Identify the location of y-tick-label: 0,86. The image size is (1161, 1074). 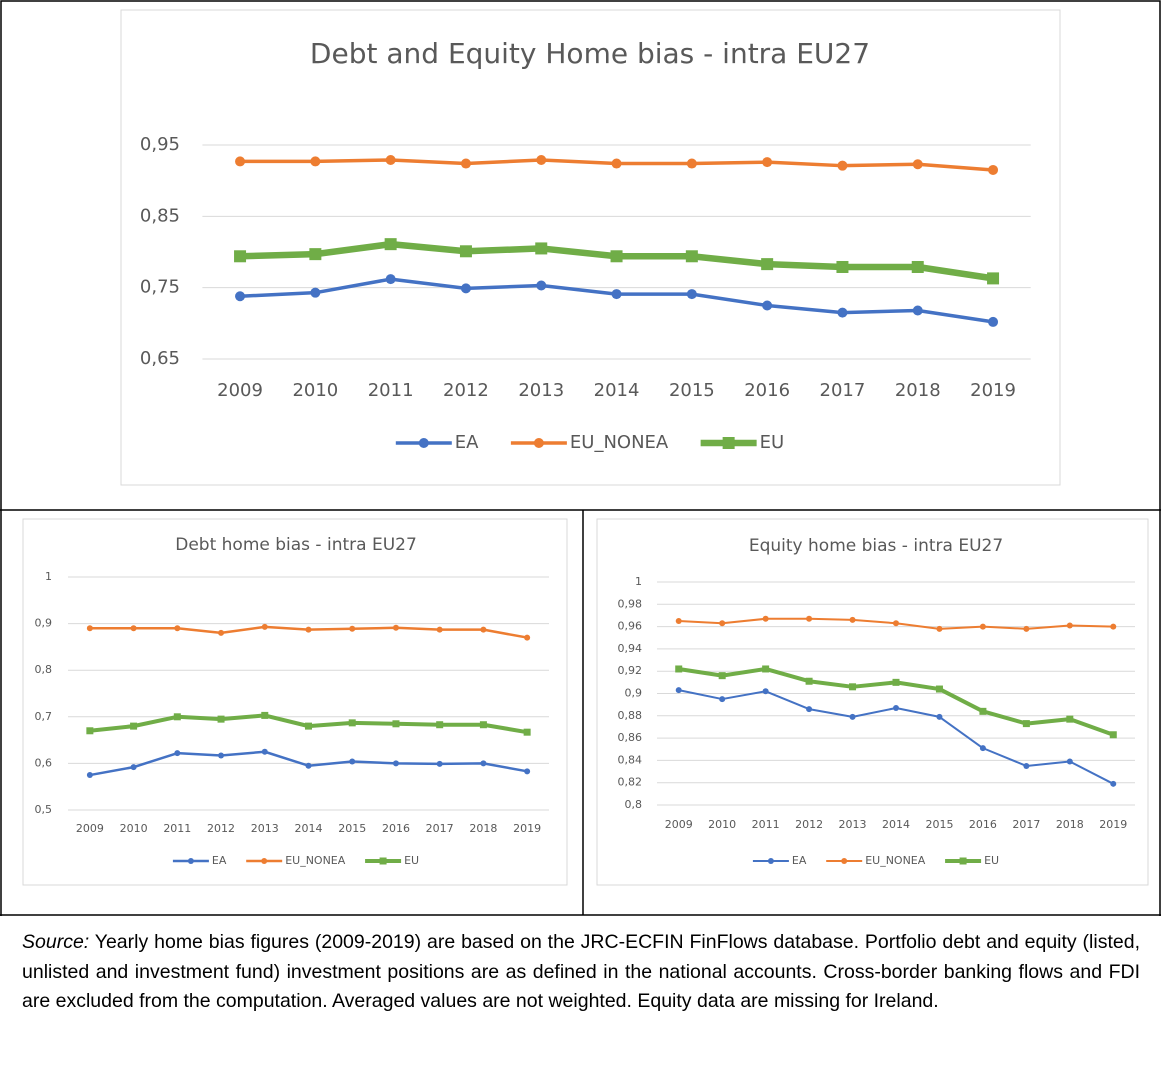
(630, 737).